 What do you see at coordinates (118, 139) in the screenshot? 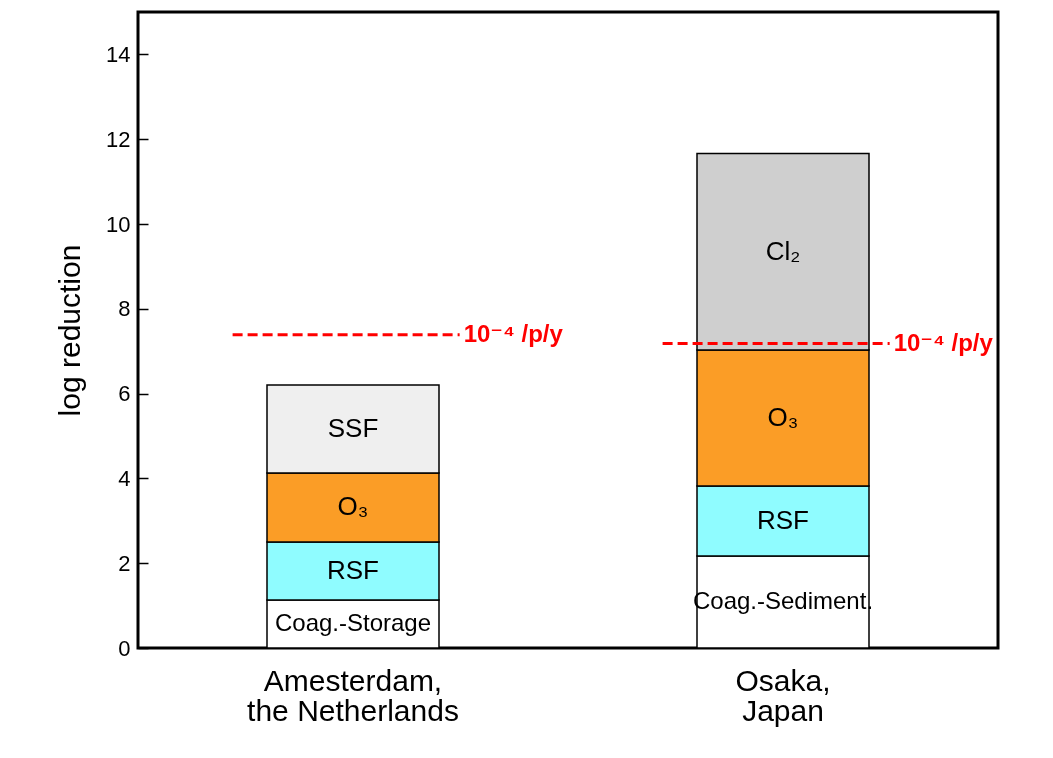
I see `y-tick-label: 12` at bounding box center [118, 139].